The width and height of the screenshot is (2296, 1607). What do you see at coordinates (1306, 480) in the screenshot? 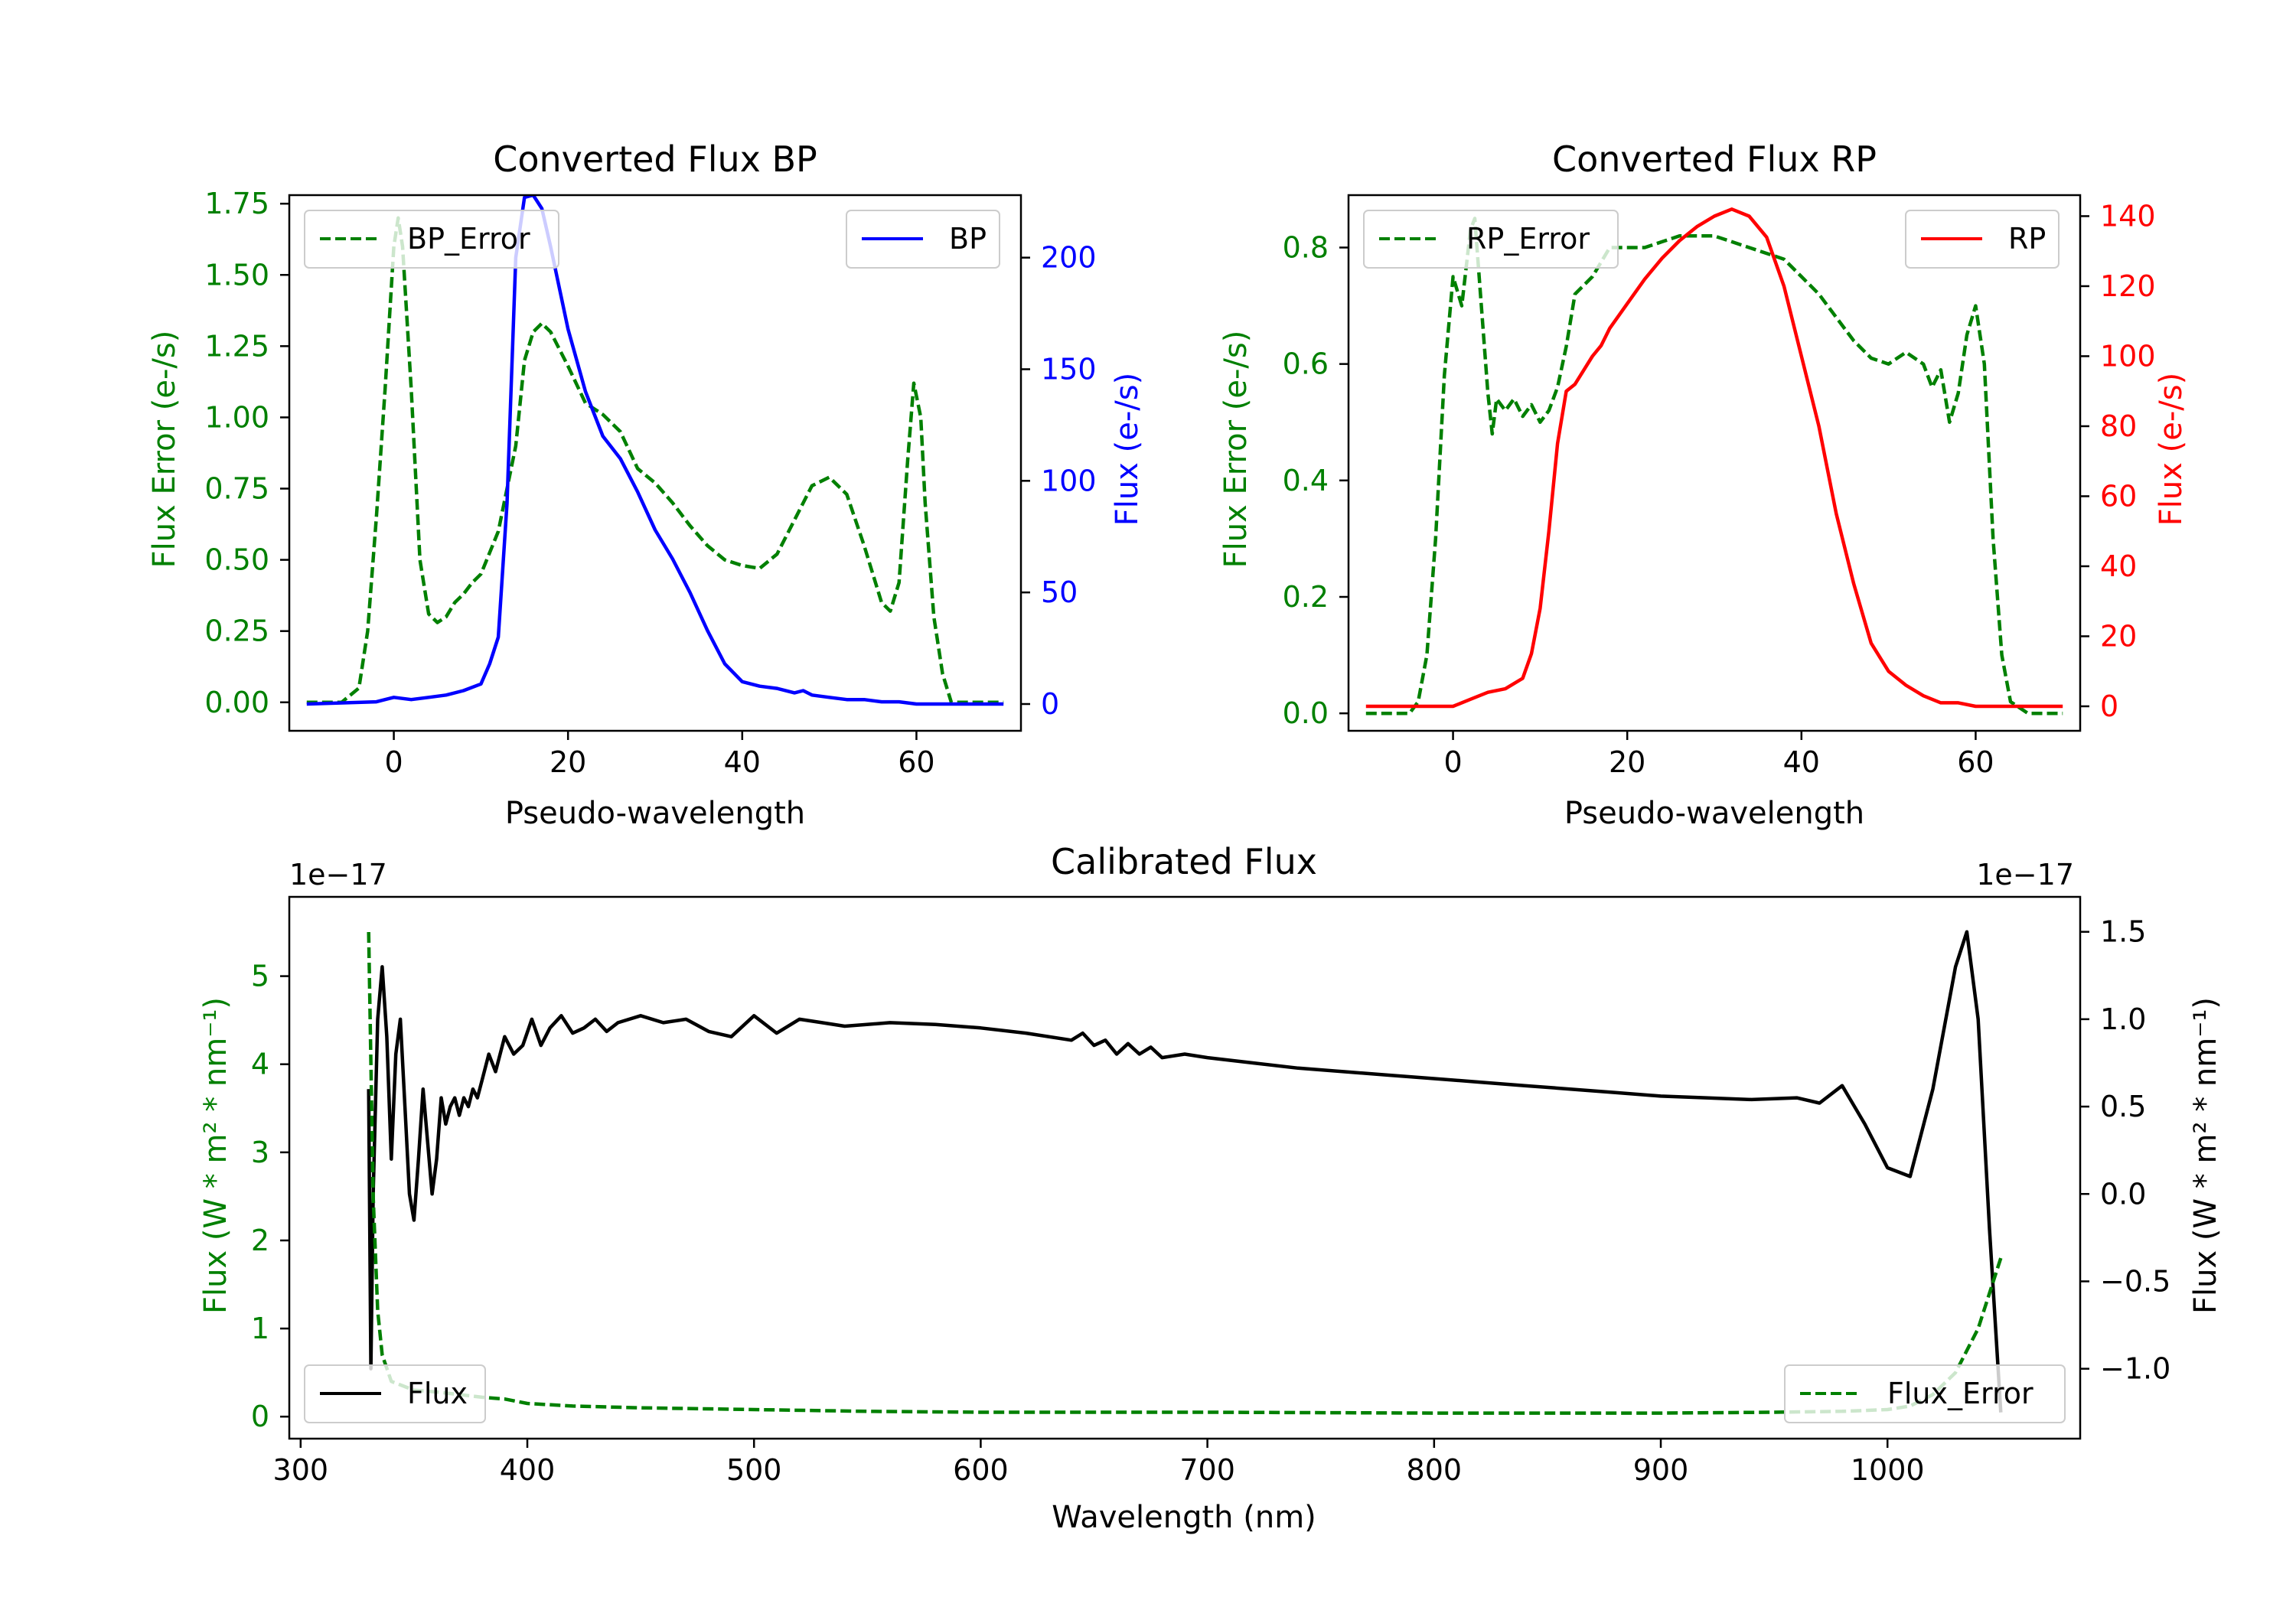
I see `panel-rp-ytick-left-label: 0.4` at bounding box center [1306, 480].